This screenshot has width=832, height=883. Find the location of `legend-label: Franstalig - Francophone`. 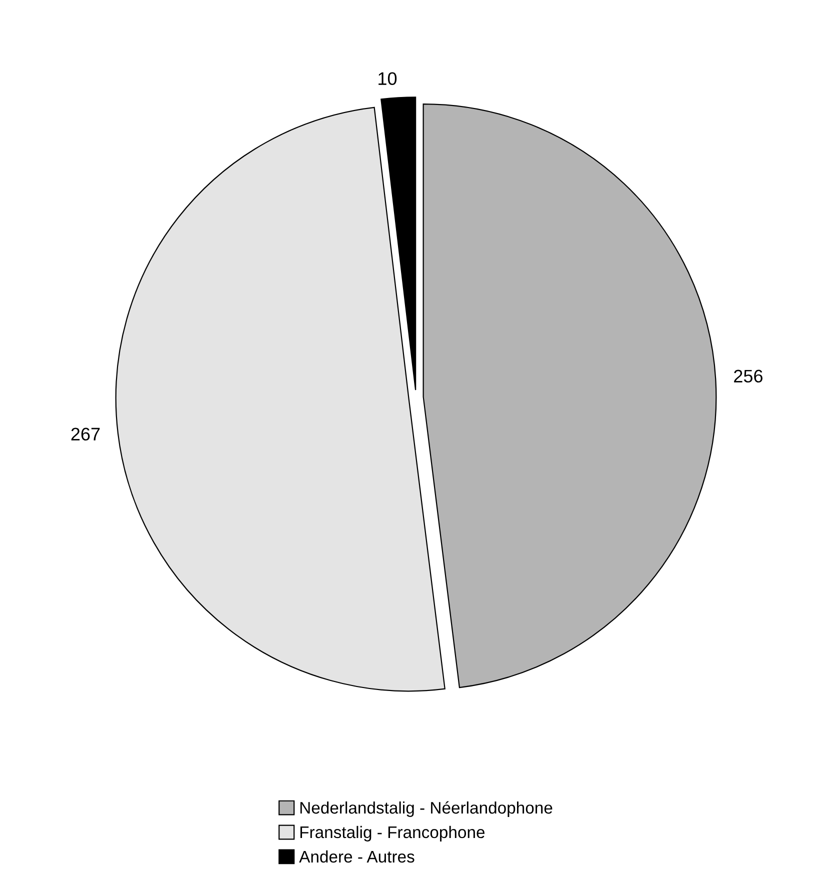

legend-label: Franstalig - Francophone is located at coordinates (392, 834).